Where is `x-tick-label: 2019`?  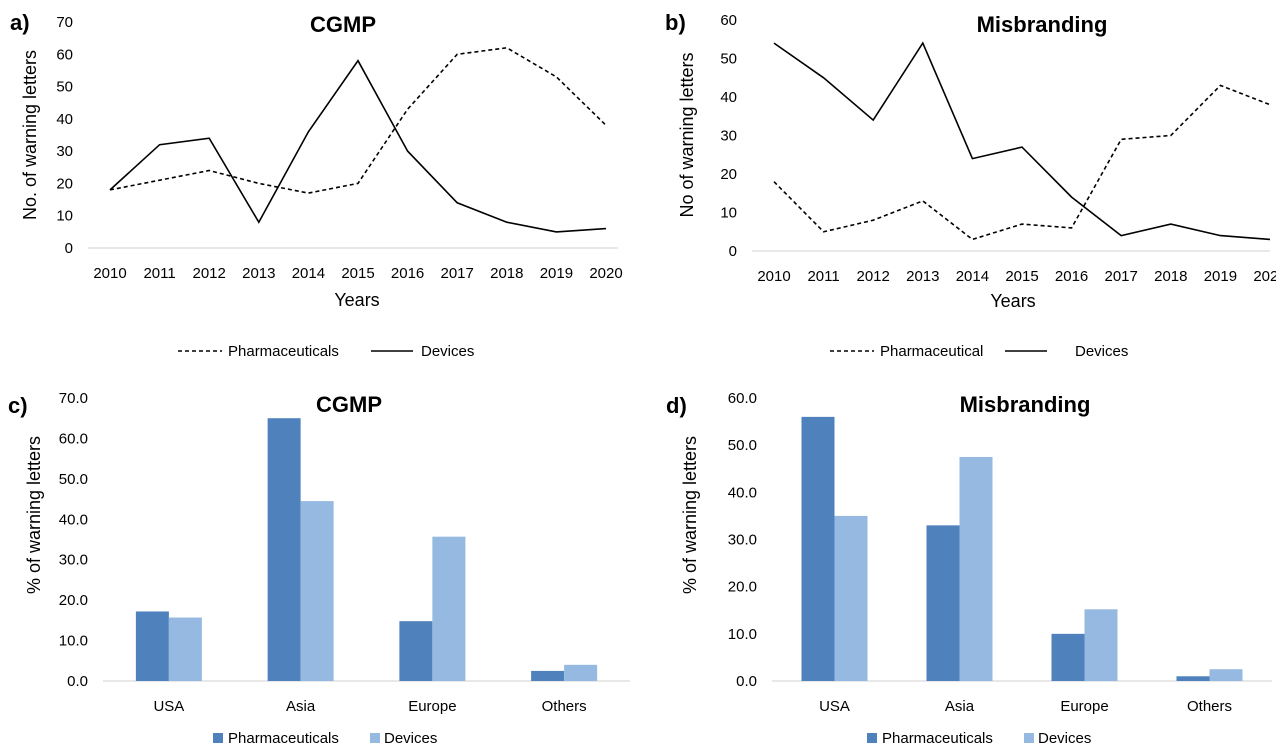
x-tick-label: 2019 is located at coordinates (556, 273).